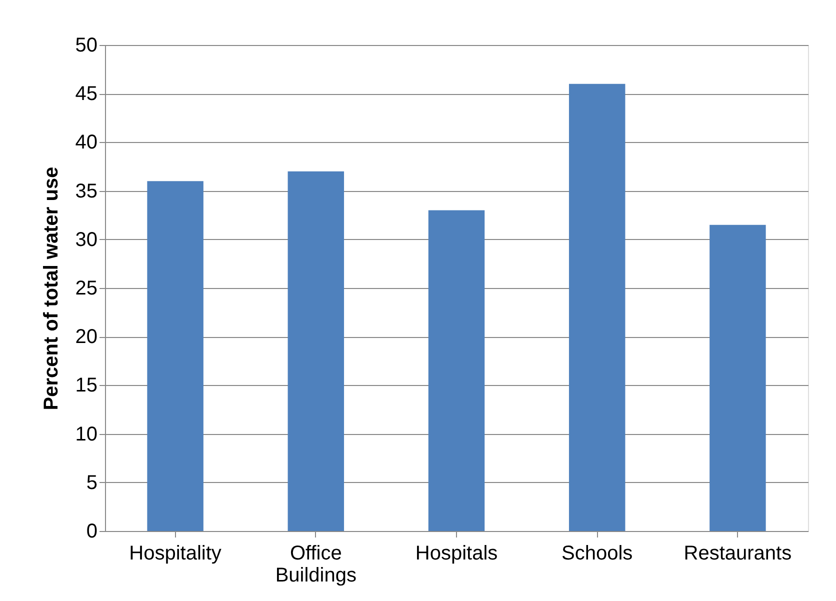 The height and width of the screenshot is (601, 836). What do you see at coordinates (86, 94) in the screenshot?
I see `y-tick-label: 45` at bounding box center [86, 94].